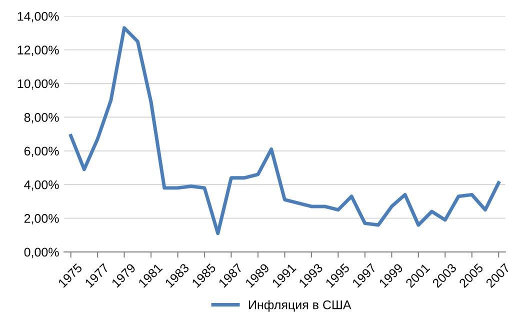 This screenshot has width=513, height=323. Describe the element at coordinates (41, 219) in the screenshot. I see `y-tick-label: 2,00%` at that location.